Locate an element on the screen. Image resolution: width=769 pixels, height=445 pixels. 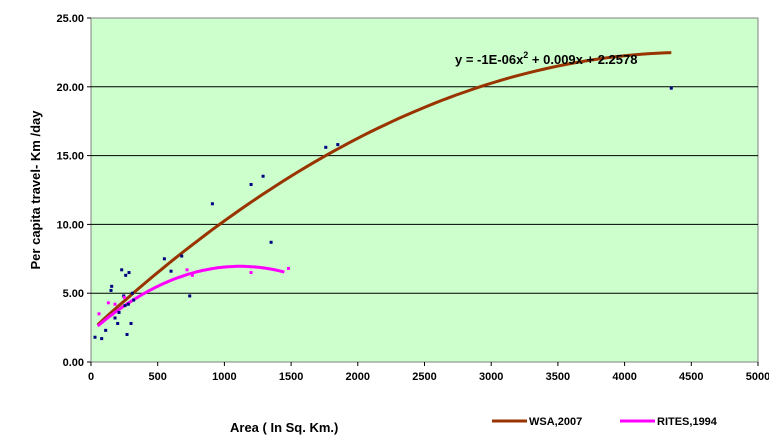
x-tick-label: 500 is located at coordinates (158, 377).